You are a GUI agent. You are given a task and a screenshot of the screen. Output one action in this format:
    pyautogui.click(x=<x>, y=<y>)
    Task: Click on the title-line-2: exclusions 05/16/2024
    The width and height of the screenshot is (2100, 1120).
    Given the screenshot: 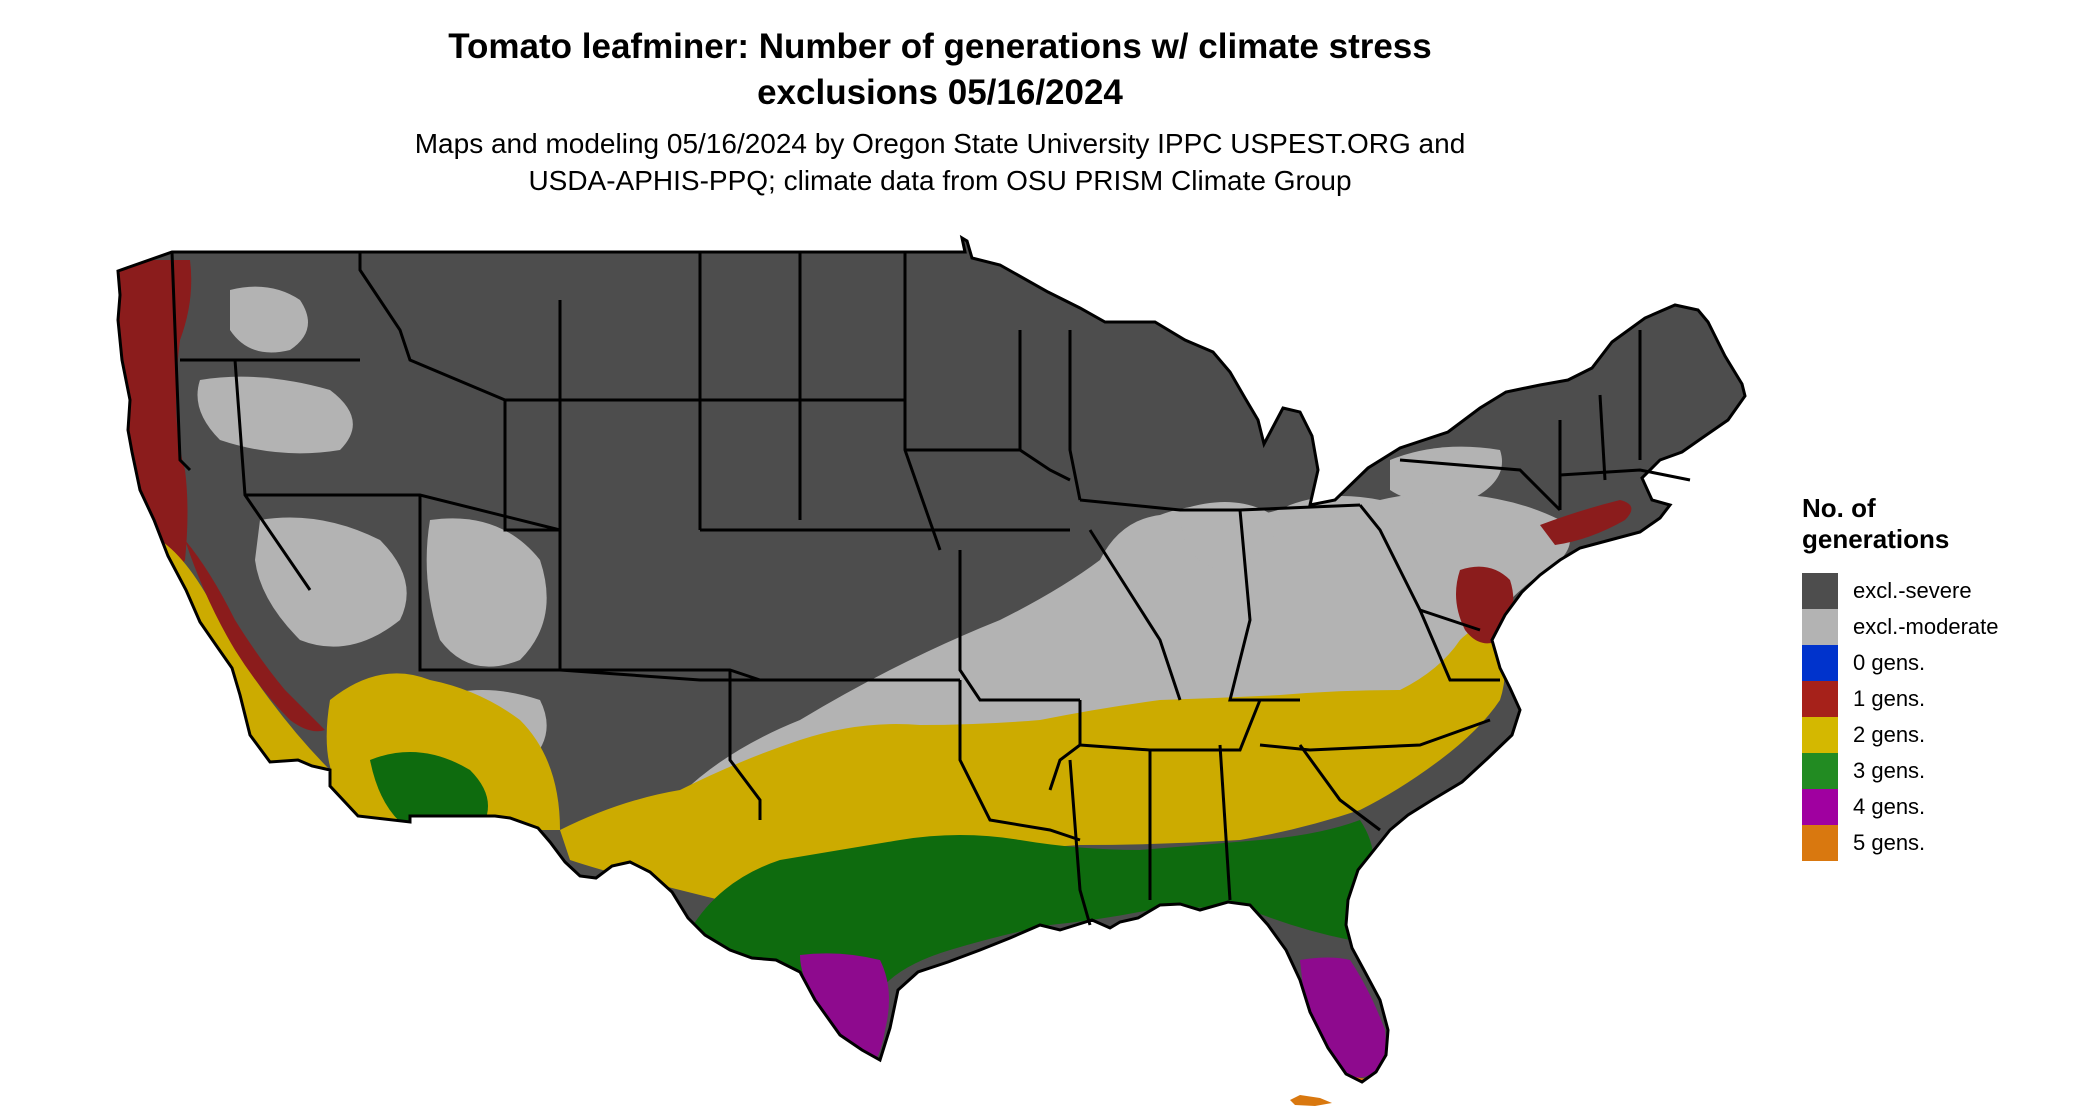 What is the action you would take?
    pyautogui.click(x=940, y=92)
    